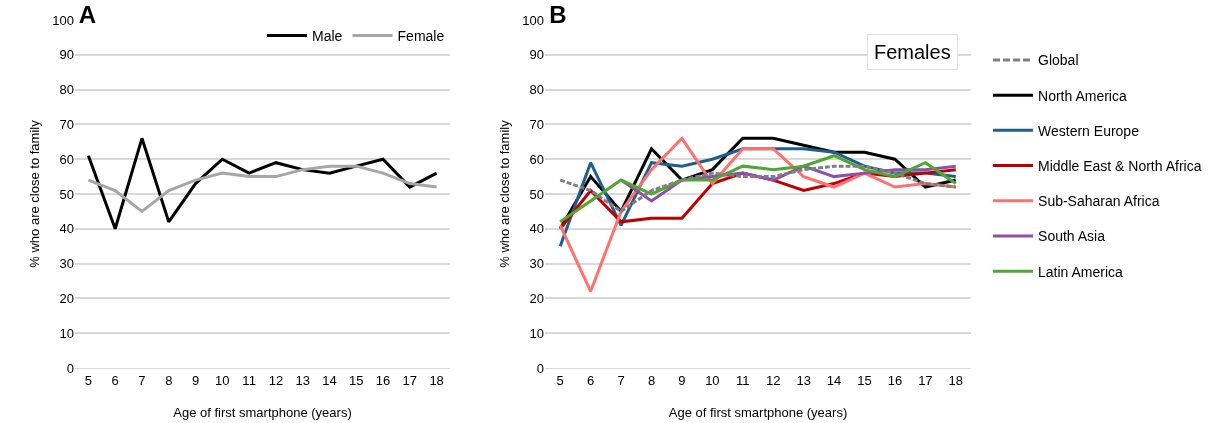  What do you see at coordinates (1058, 60) in the screenshot?
I see `legend-label: Global` at bounding box center [1058, 60].